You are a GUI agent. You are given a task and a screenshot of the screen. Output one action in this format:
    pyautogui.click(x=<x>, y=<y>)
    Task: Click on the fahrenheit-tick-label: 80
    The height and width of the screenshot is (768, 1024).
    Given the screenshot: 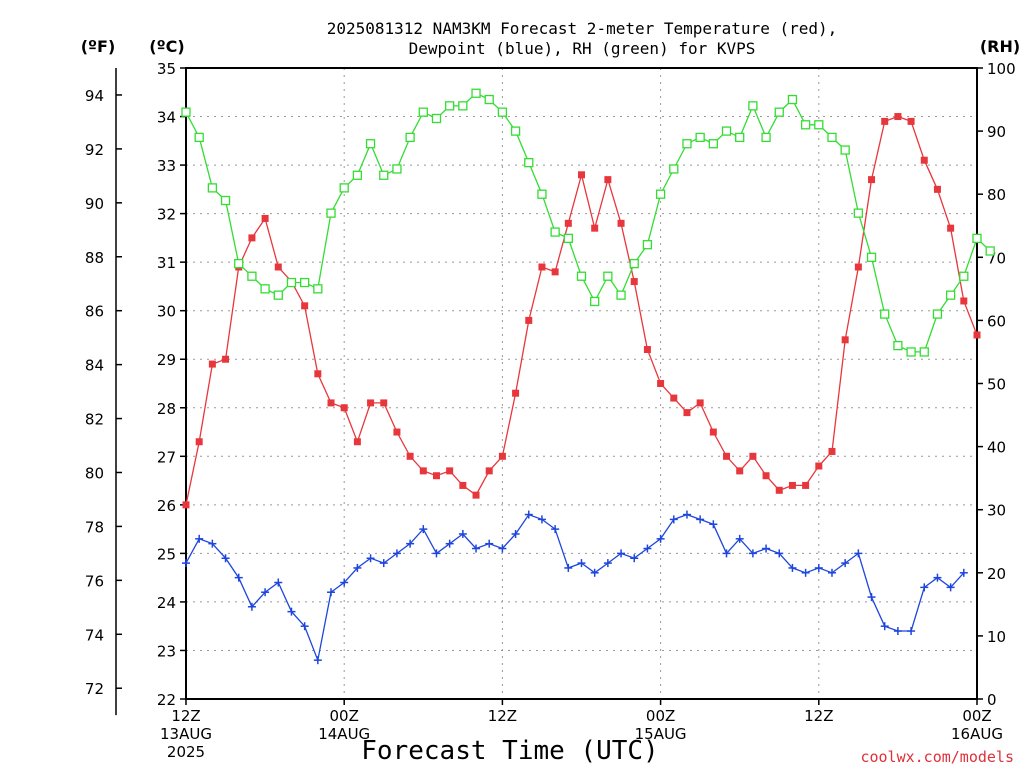 What is the action you would take?
    pyautogui.click(x=94, y=473)
    